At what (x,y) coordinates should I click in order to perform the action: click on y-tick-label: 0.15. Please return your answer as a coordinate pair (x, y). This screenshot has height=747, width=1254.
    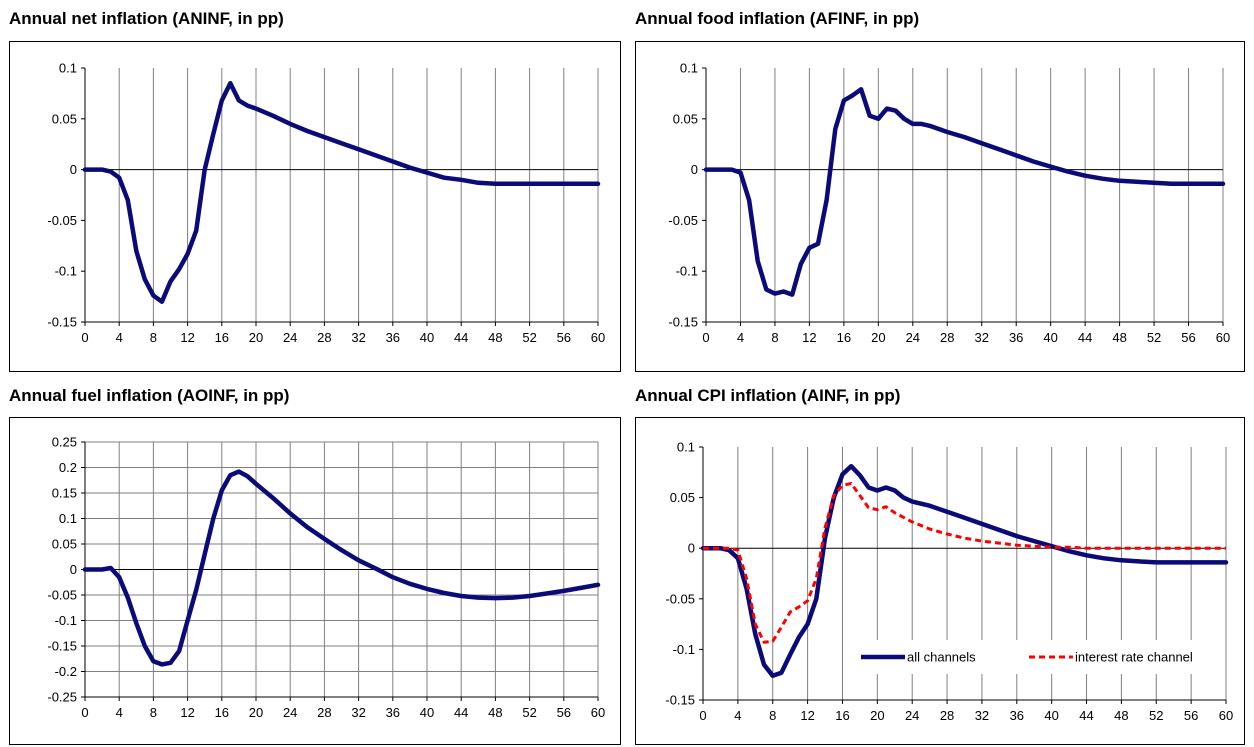
    Looking at the image, I should click on (64, 493).